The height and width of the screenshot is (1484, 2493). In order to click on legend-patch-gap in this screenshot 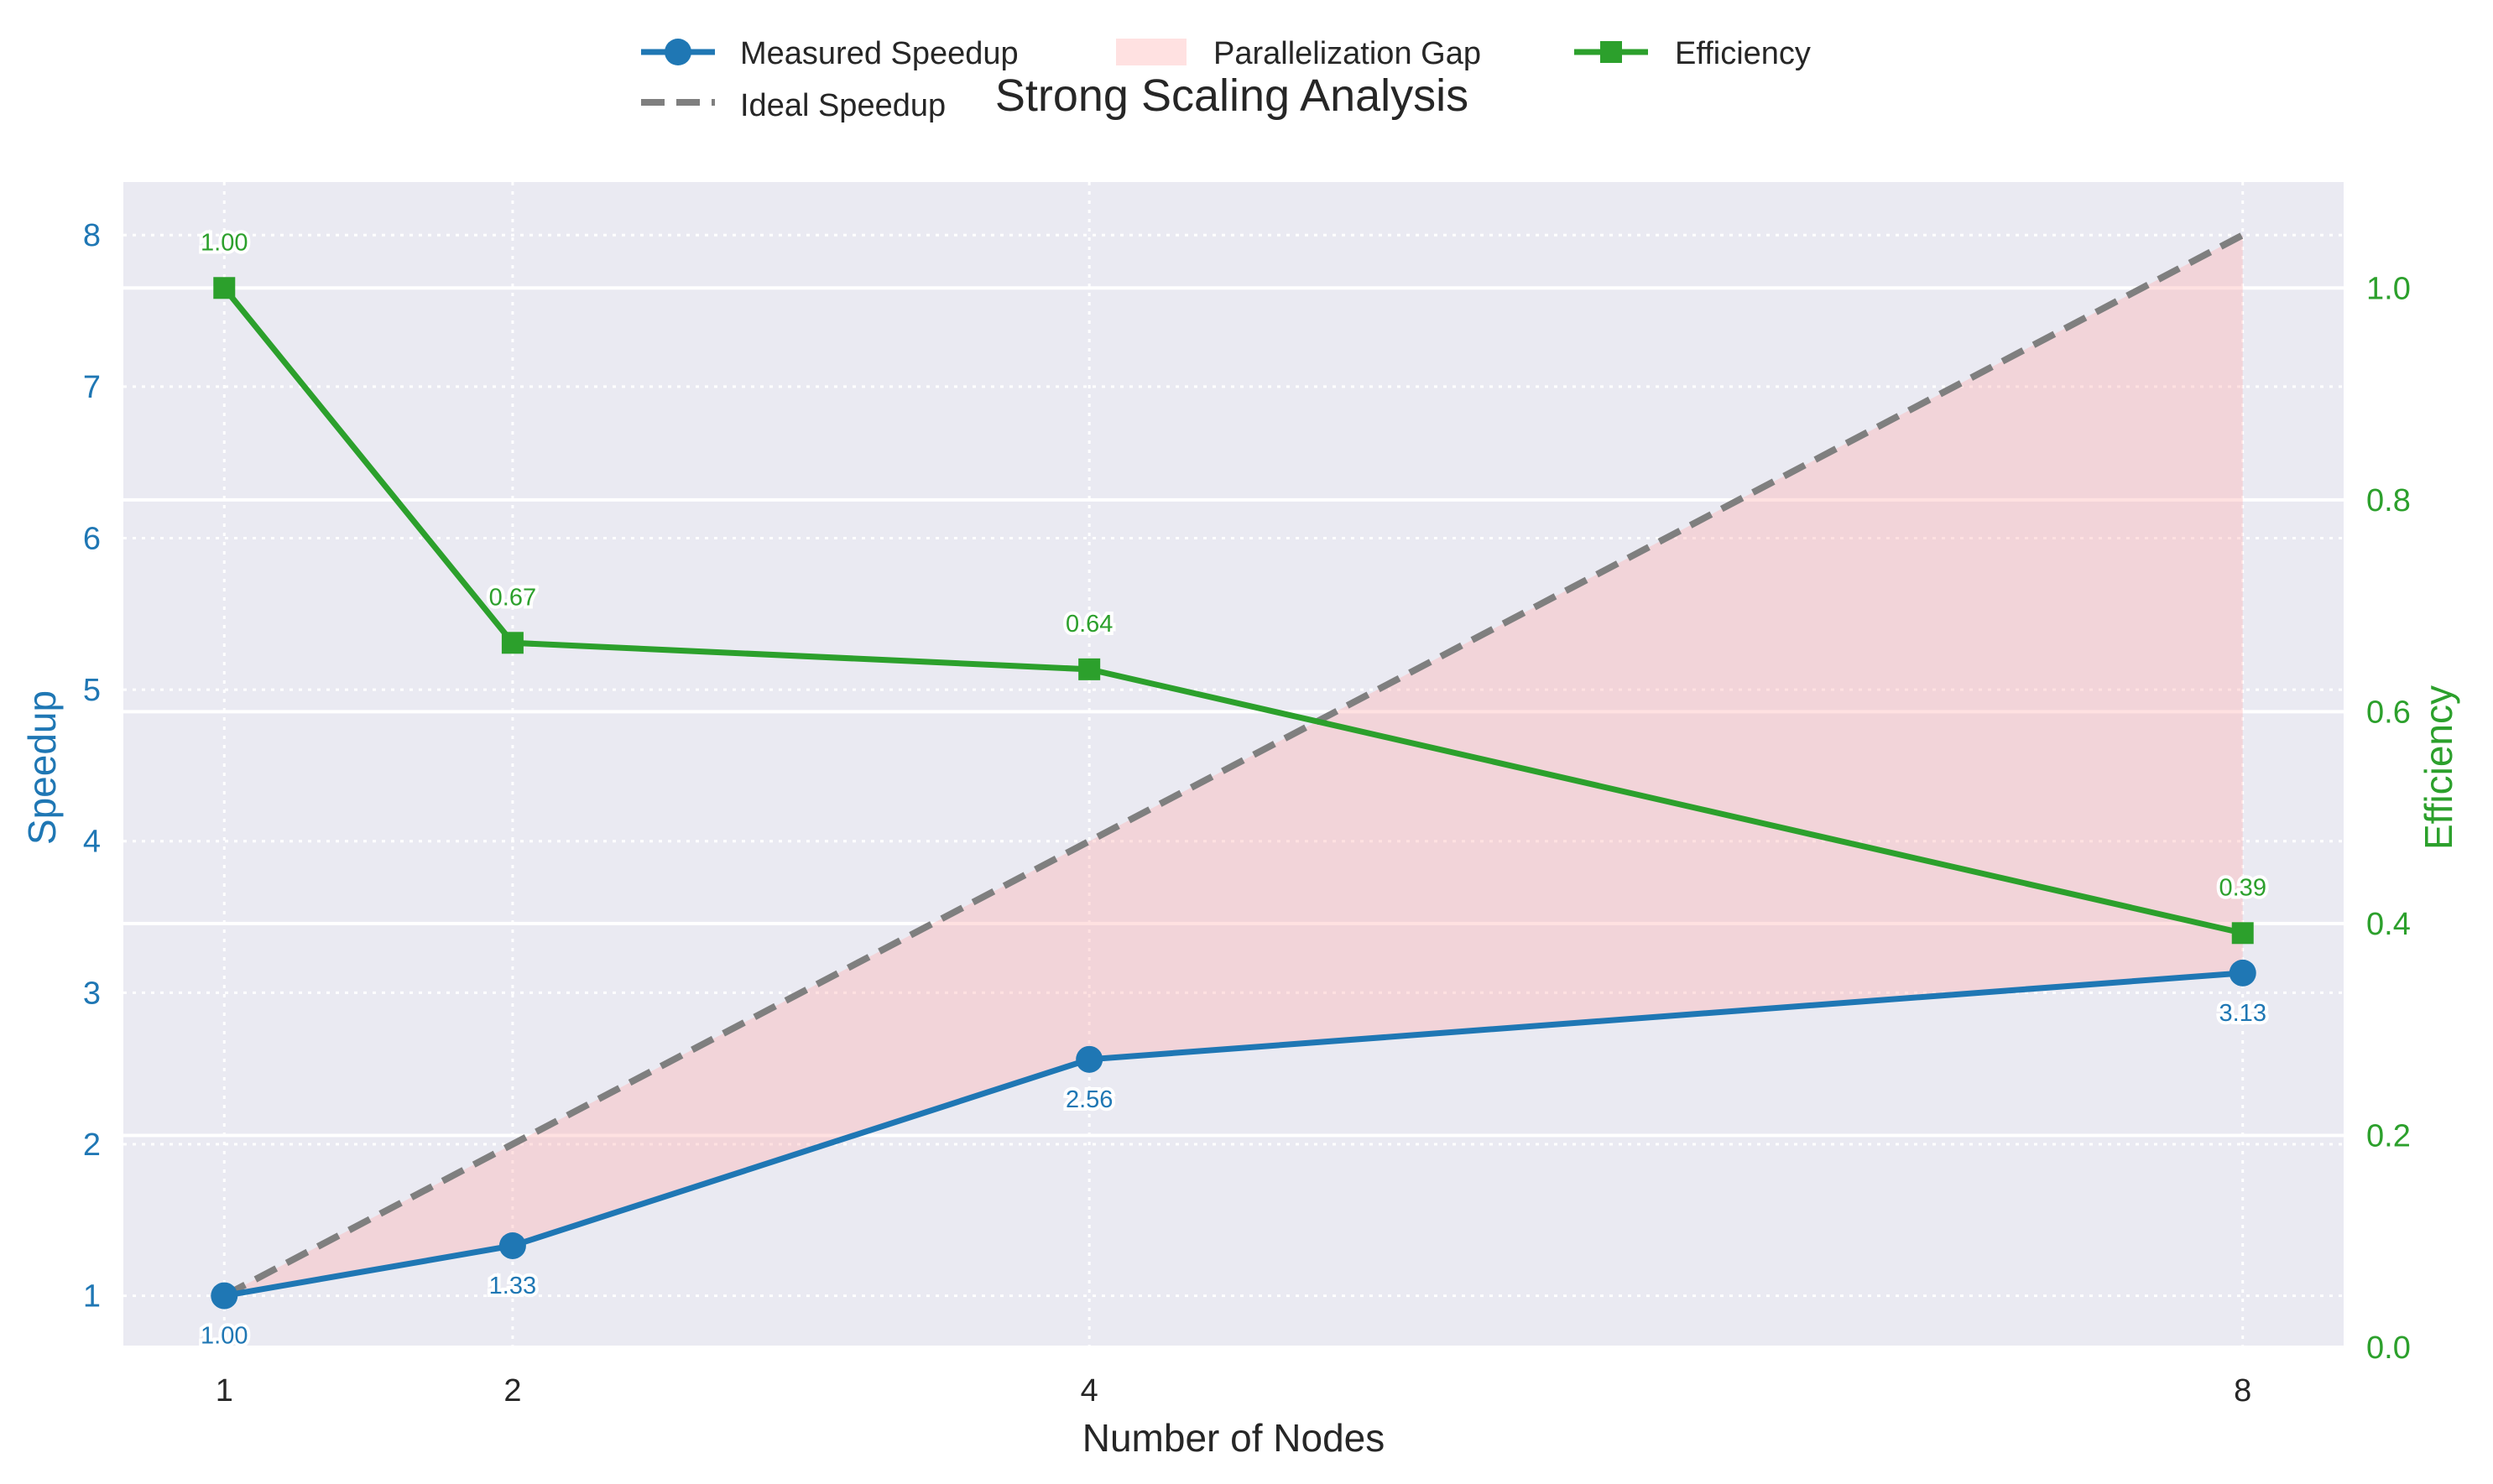, I will do `click(1151, 52)`.